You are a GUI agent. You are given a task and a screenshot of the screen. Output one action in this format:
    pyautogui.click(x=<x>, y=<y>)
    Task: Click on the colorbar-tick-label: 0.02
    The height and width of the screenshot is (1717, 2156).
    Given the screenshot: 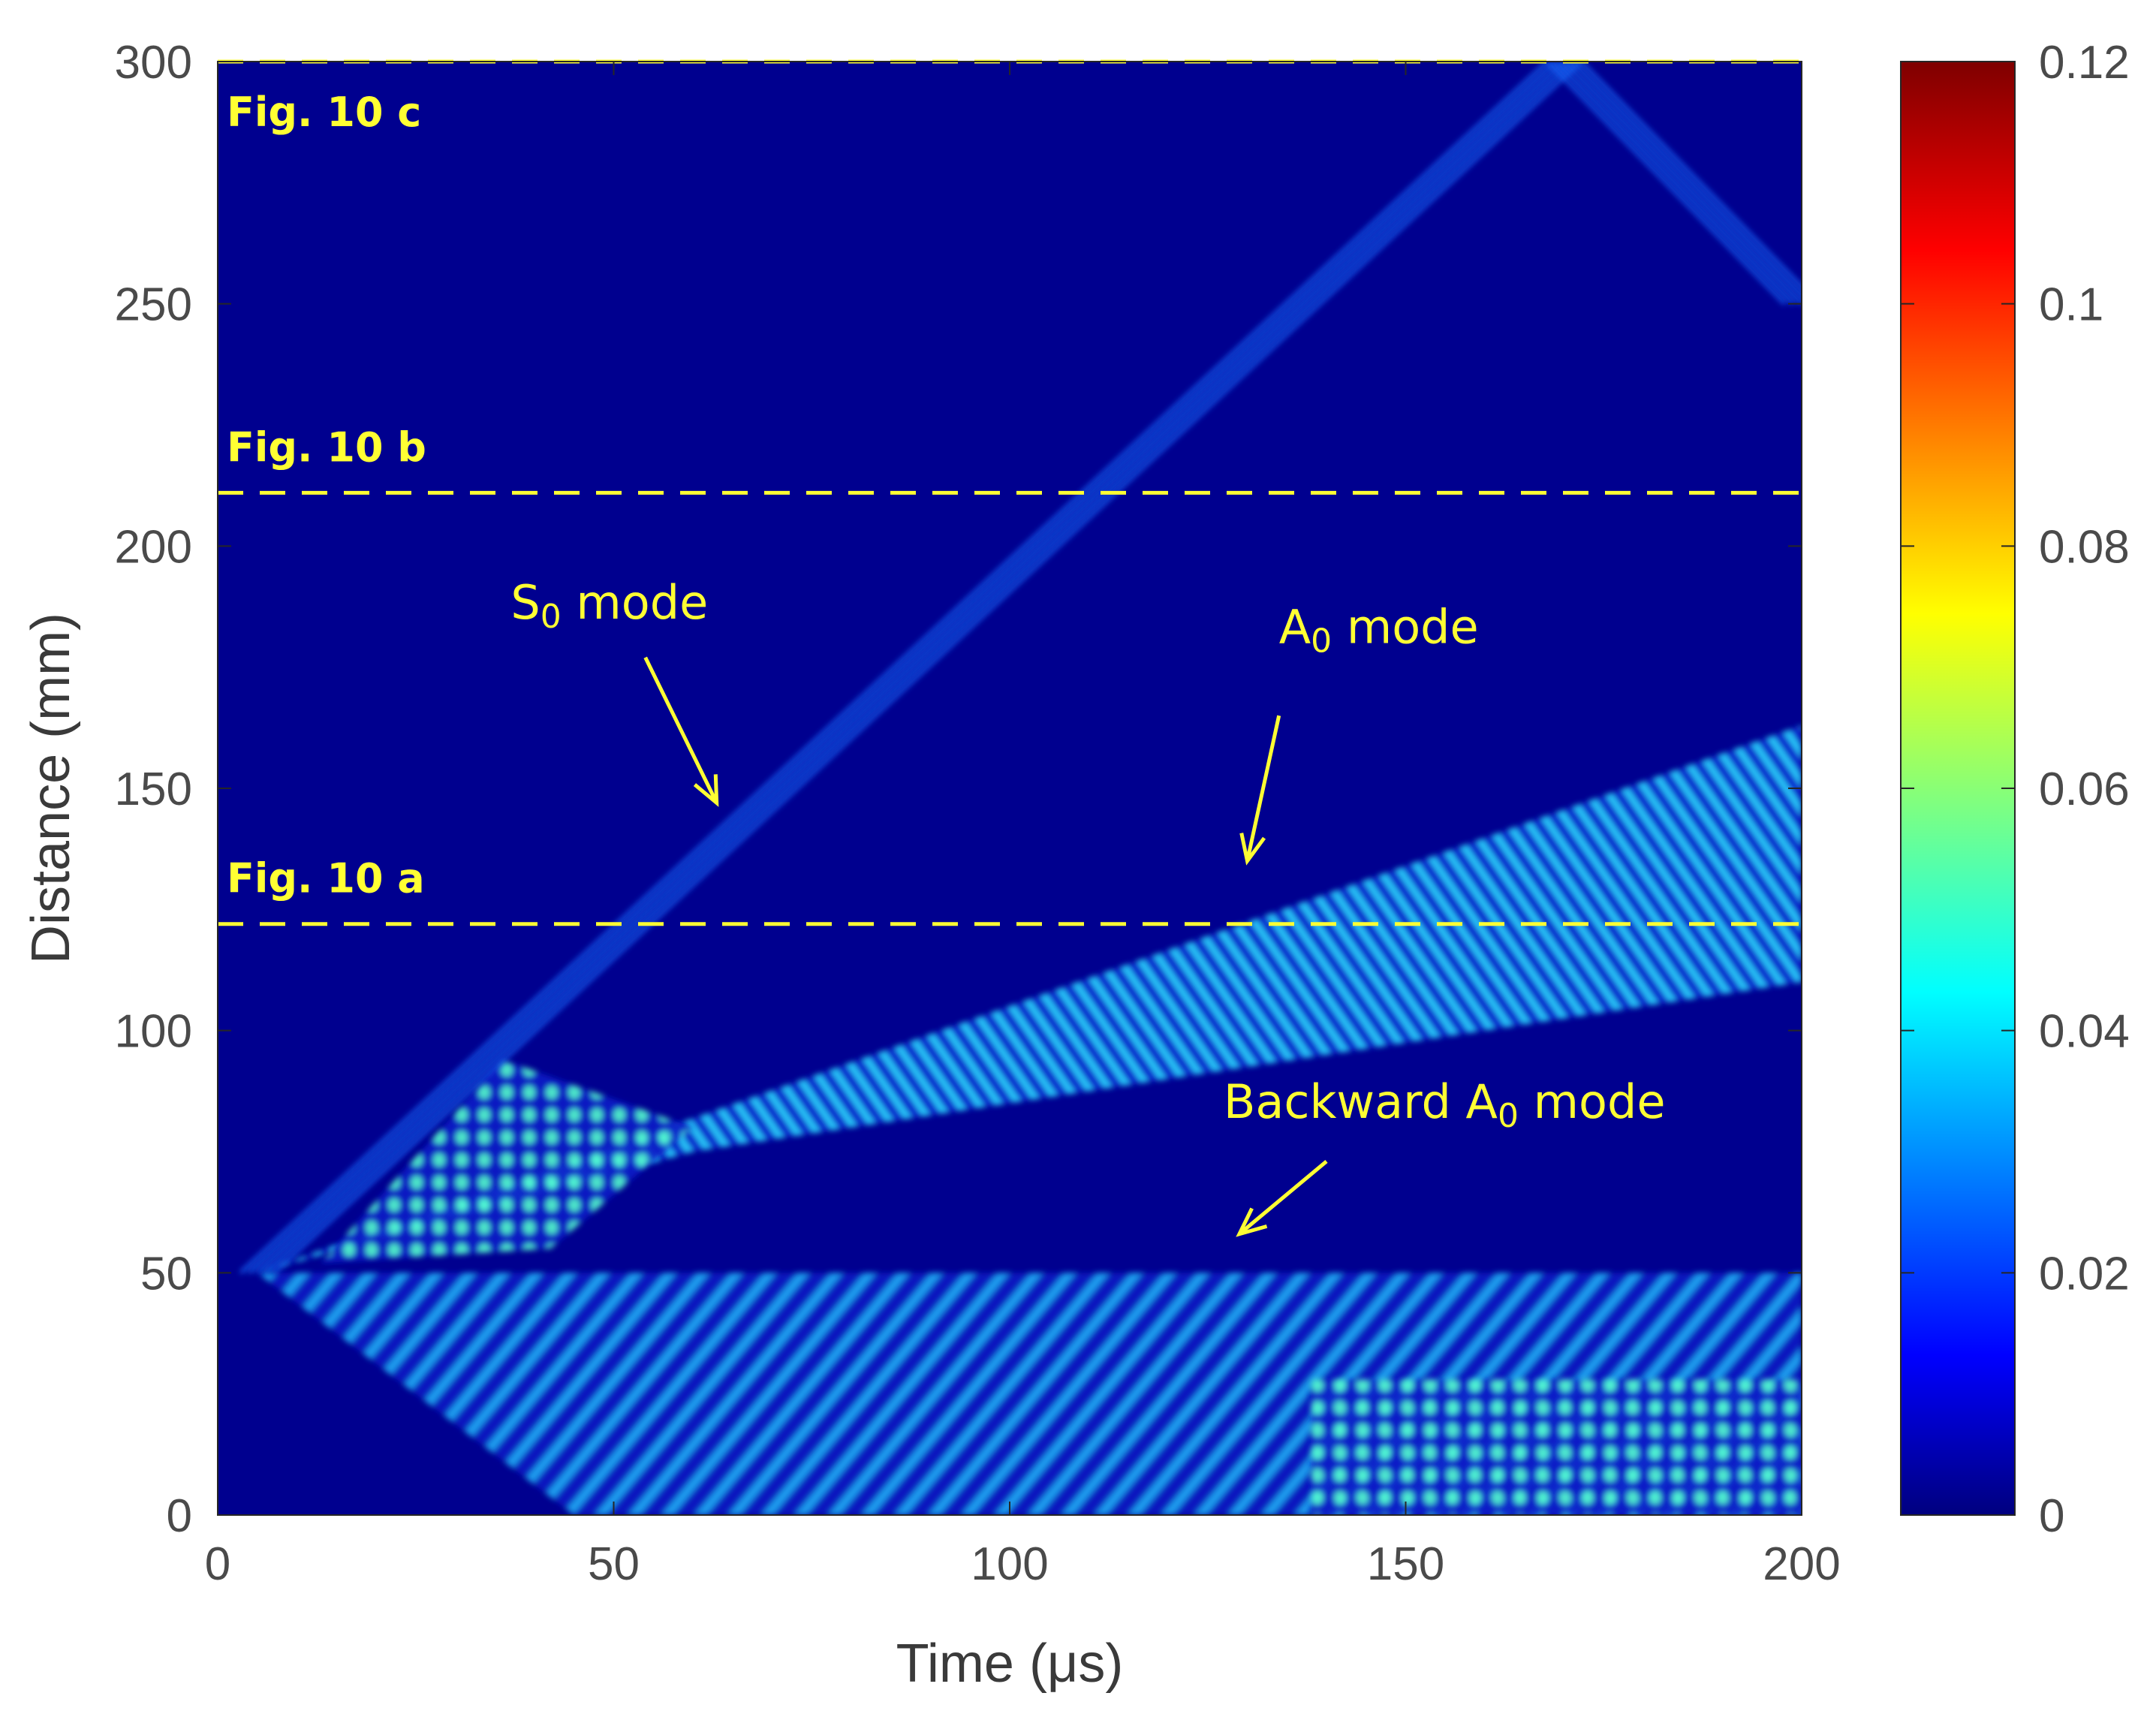 What is the action you would take?
    pyautogui.click(x=2084, y=1274)
    